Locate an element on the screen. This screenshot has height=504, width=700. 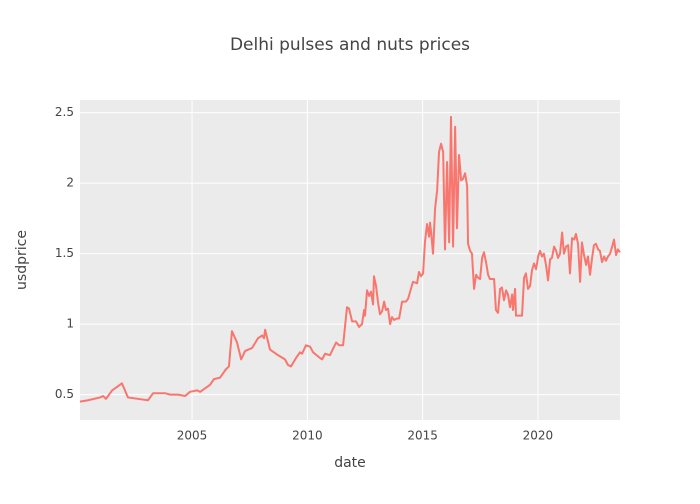
x-tick-label: 2020 is located at coordinates (538, 436).